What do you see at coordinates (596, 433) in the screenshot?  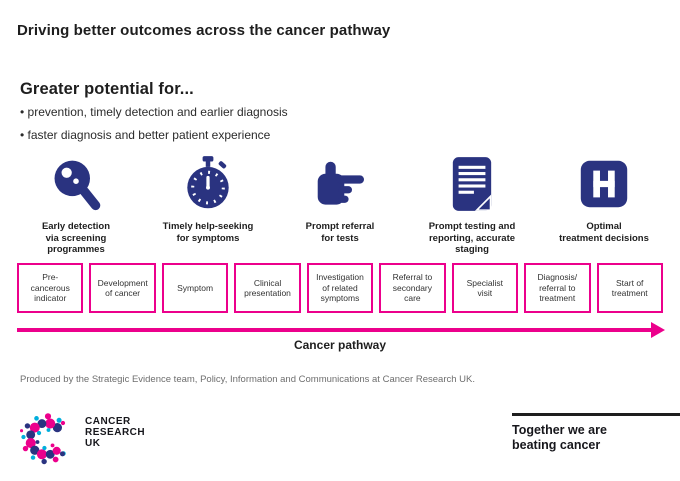 I see `tagline-together-we-are: Together we are beating cancer` at bounding box center [596, 433].